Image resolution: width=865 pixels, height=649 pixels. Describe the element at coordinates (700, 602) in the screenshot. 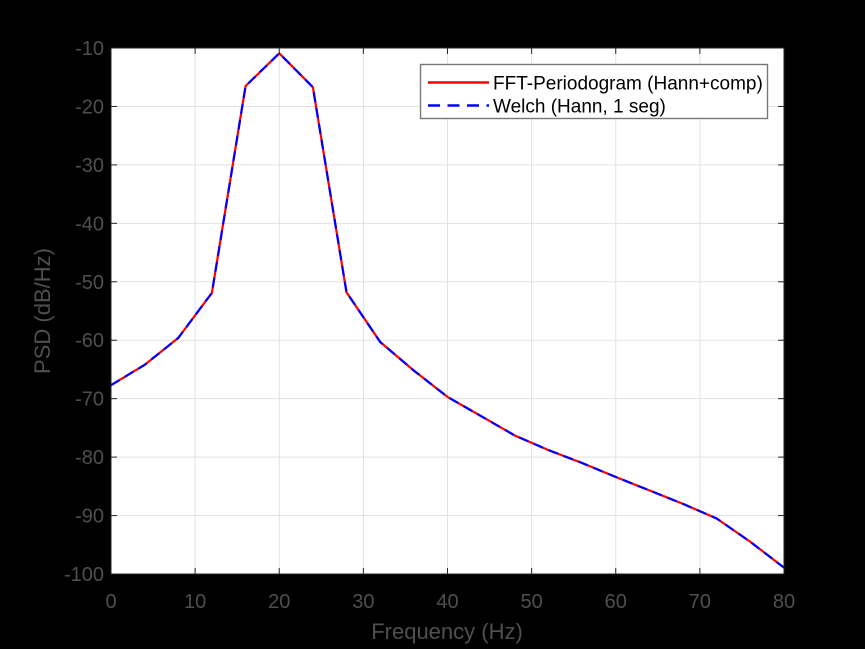

I see `x-tick-label: 70` at that location.